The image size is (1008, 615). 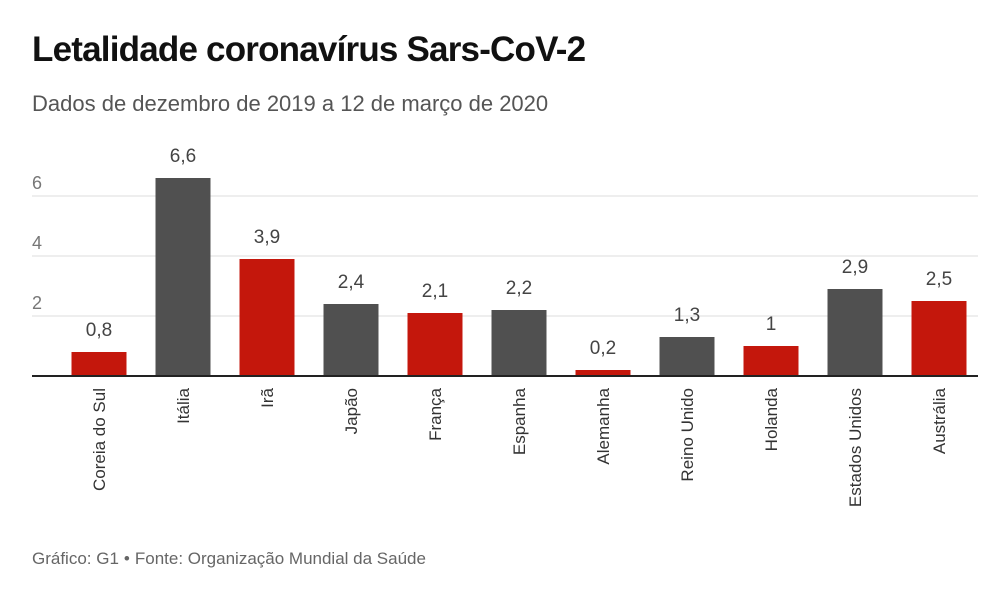 What do you see at coordinates (687, 435) in the screenshot?
I see `x-tick-label: Reino Unido` at bounding box center [687, 435].